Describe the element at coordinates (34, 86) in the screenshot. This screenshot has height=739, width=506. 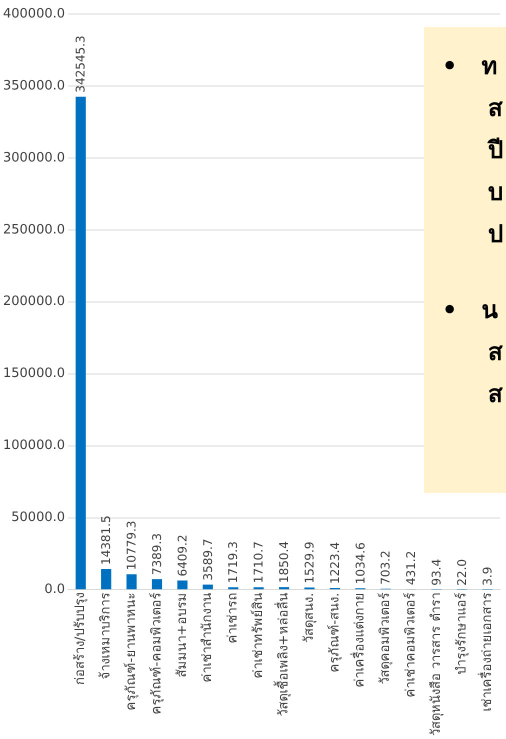
I see `y-tick-label: 350000.0` at that location.